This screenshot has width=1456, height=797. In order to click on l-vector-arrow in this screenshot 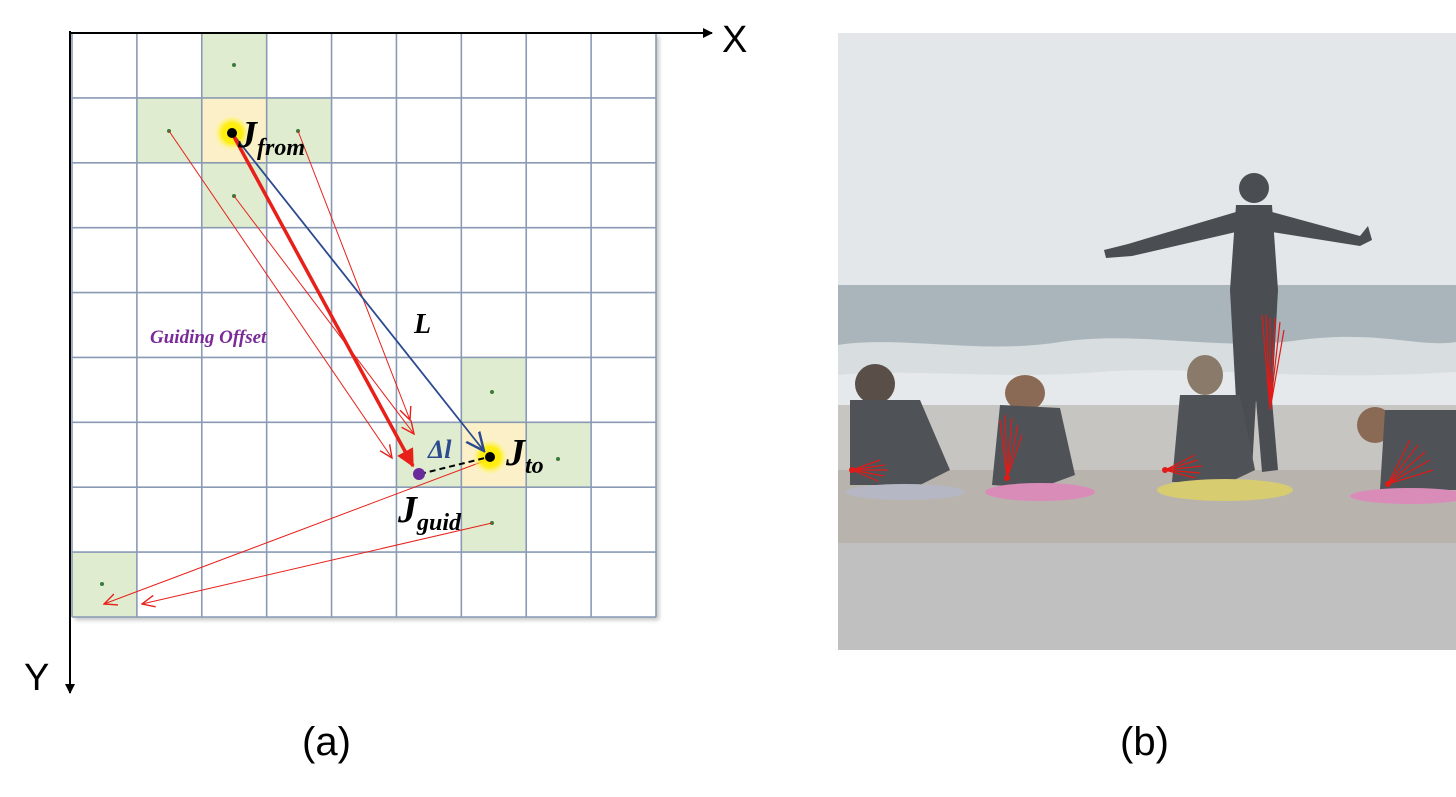, I will do `click(357, 291)`.